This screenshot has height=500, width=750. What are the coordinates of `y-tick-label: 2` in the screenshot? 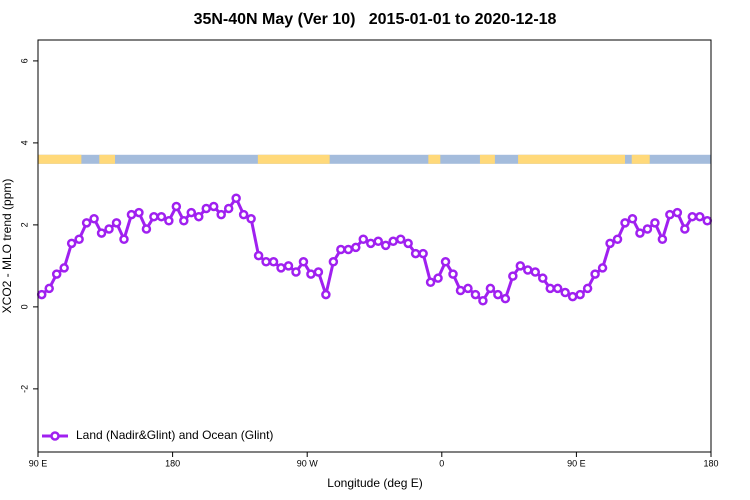 It's located at (24, 224).